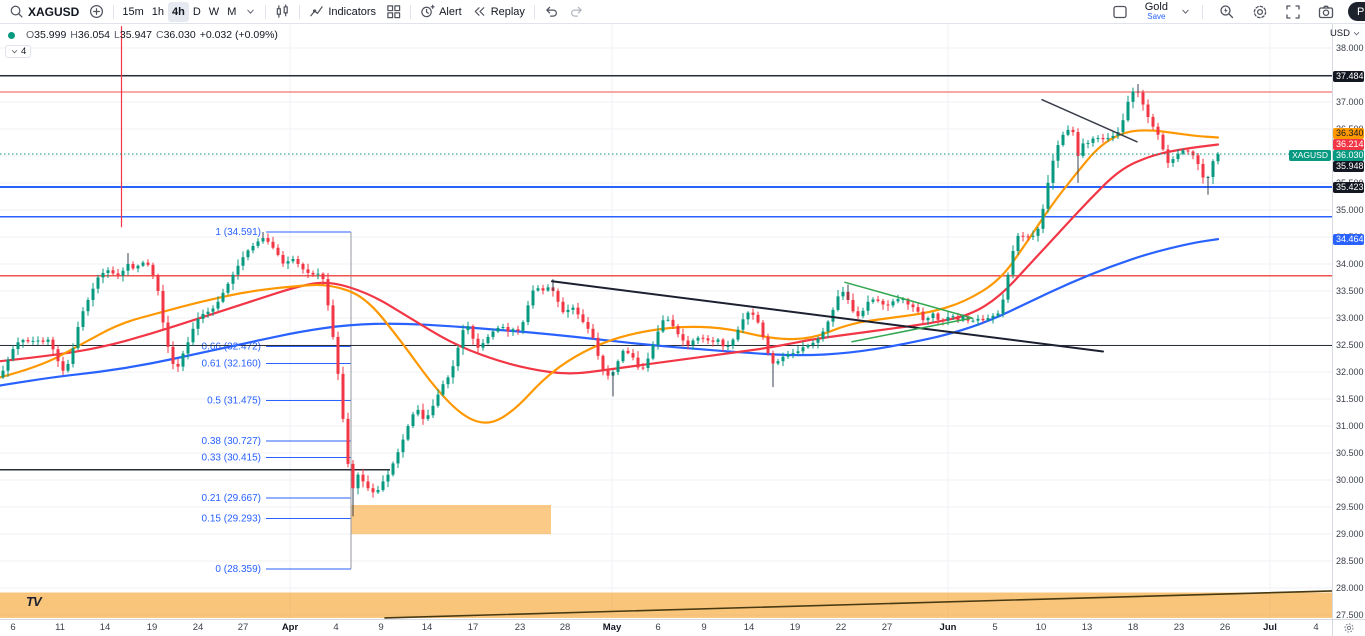 The height and width of the screenshot is (636, 1365). What do you see at coordinates (427, 627) in the screenshot?
I see `time-tick-label: 14` at bounding box center [427, 627].